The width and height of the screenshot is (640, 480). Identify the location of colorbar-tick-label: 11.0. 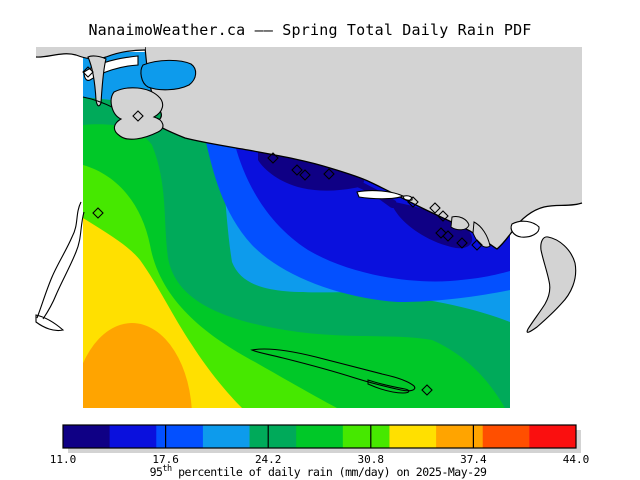
(63, 459).